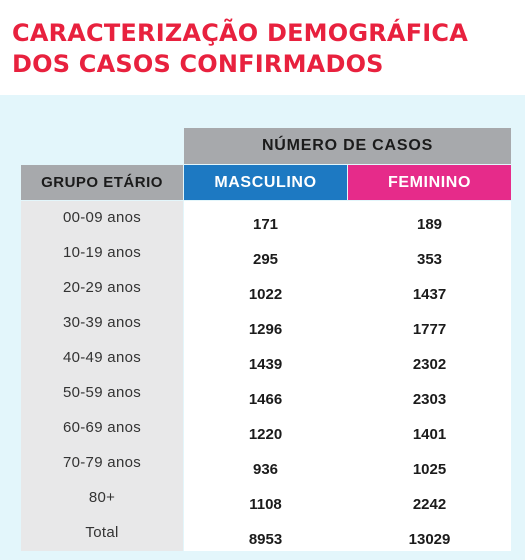 Image resolution: width=525 pixels, height=560 pixels. I want to click on feminino-total-cell: 13029, so click(429, 539).